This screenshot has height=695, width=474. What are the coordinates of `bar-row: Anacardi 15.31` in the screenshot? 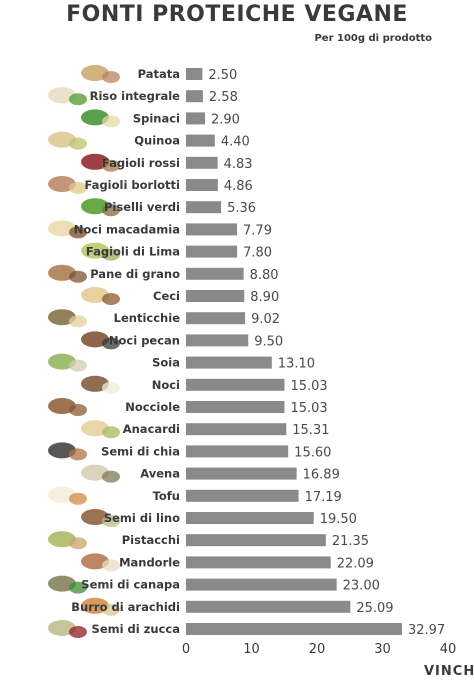 It's located at (205, 429).